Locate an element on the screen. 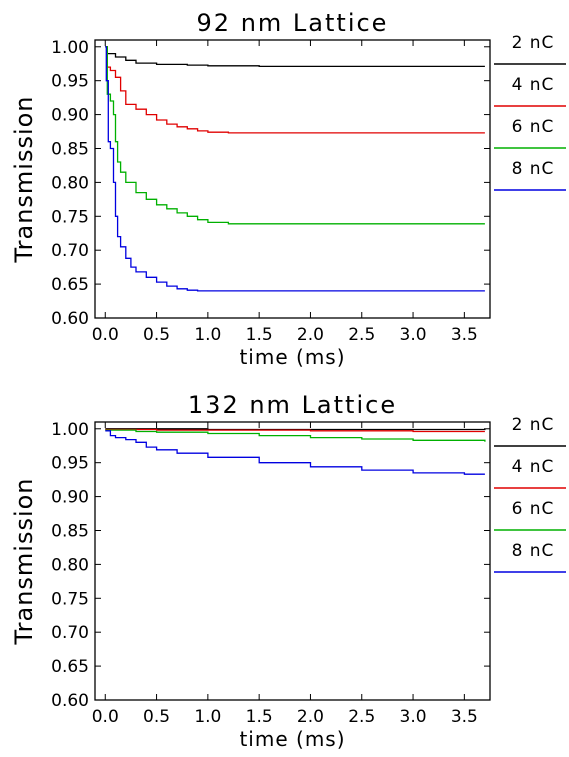  chart0-xtick-label: 1.5 is located at coordinates (259, 335).